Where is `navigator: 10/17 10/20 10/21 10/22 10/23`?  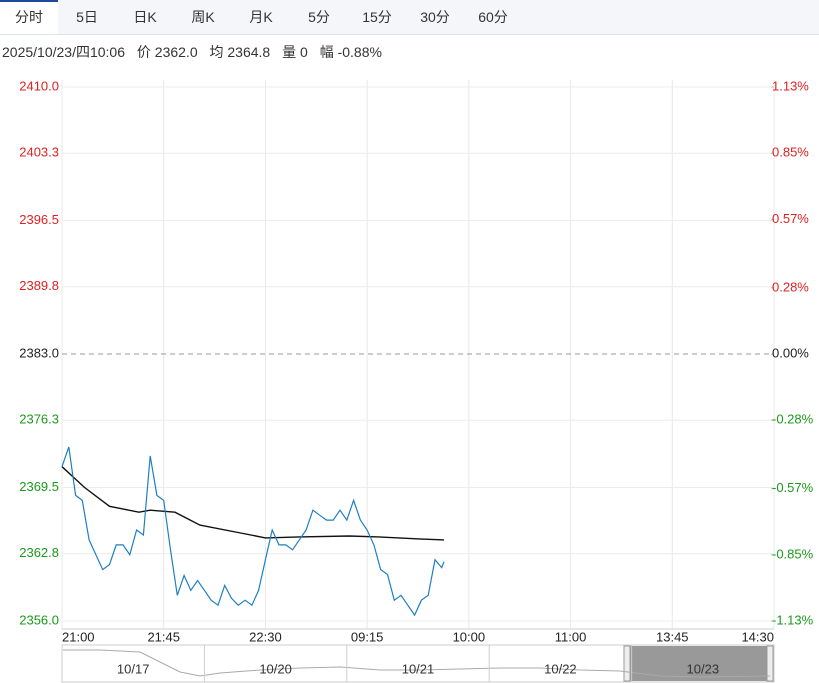 navigator: 10/17 10/20 10/21 10/22 10/23 is located at coordinates (418, 663).